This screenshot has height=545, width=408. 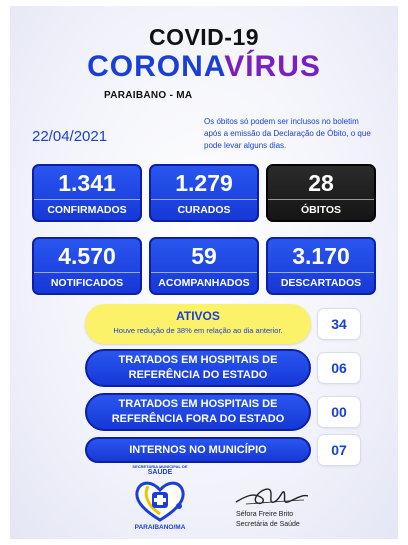 I want to click on logo-caption-top: SECRETARIA MUNICIPAL DE, so click(x=160, y=466).